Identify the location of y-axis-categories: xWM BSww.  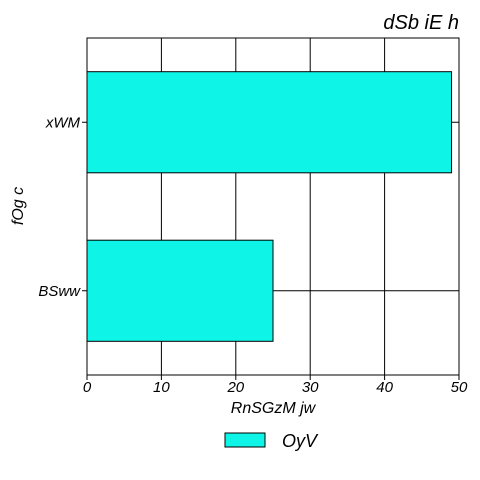
(62, 207).